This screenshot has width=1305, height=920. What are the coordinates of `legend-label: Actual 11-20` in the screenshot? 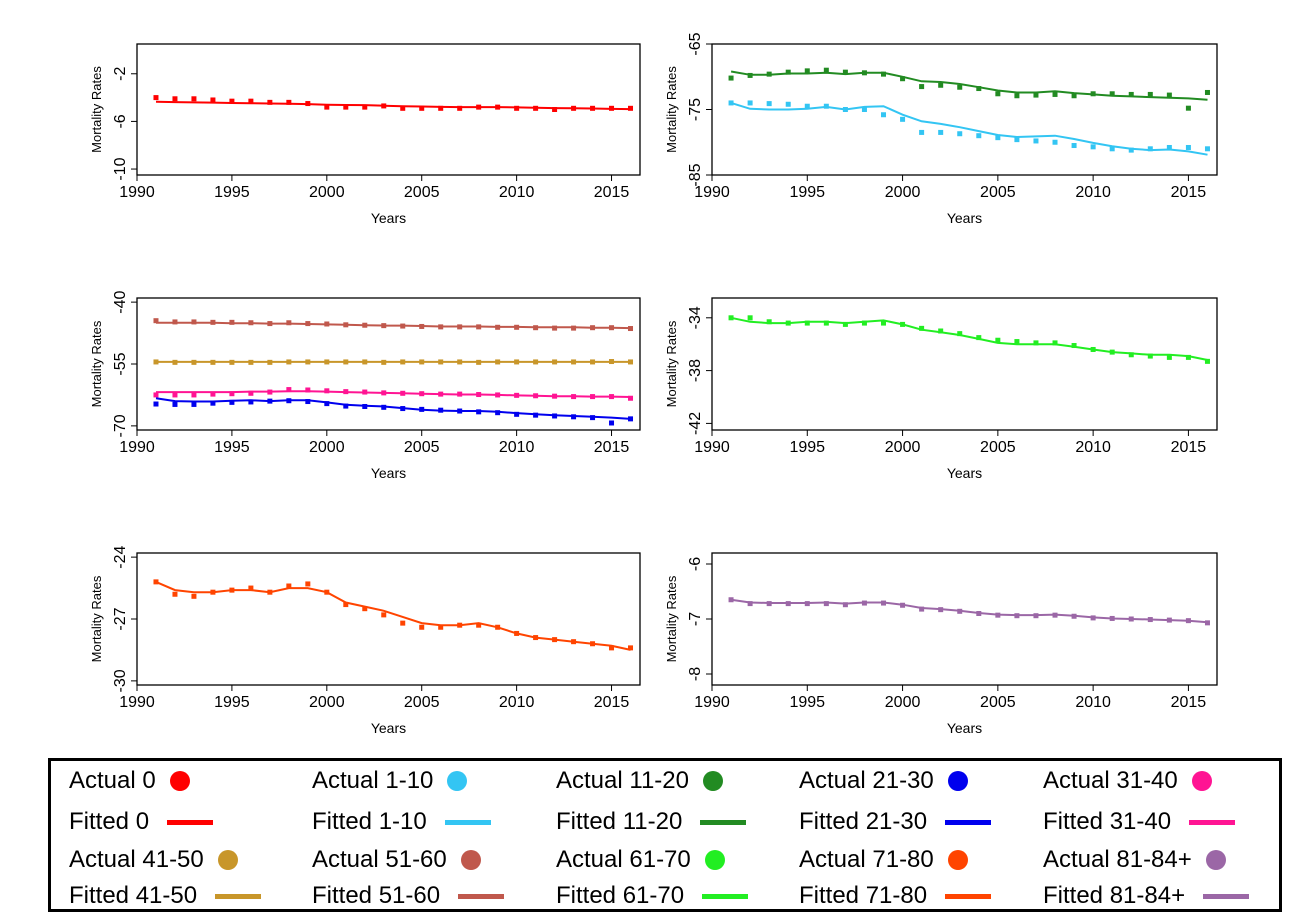 It's located at (622, 780).